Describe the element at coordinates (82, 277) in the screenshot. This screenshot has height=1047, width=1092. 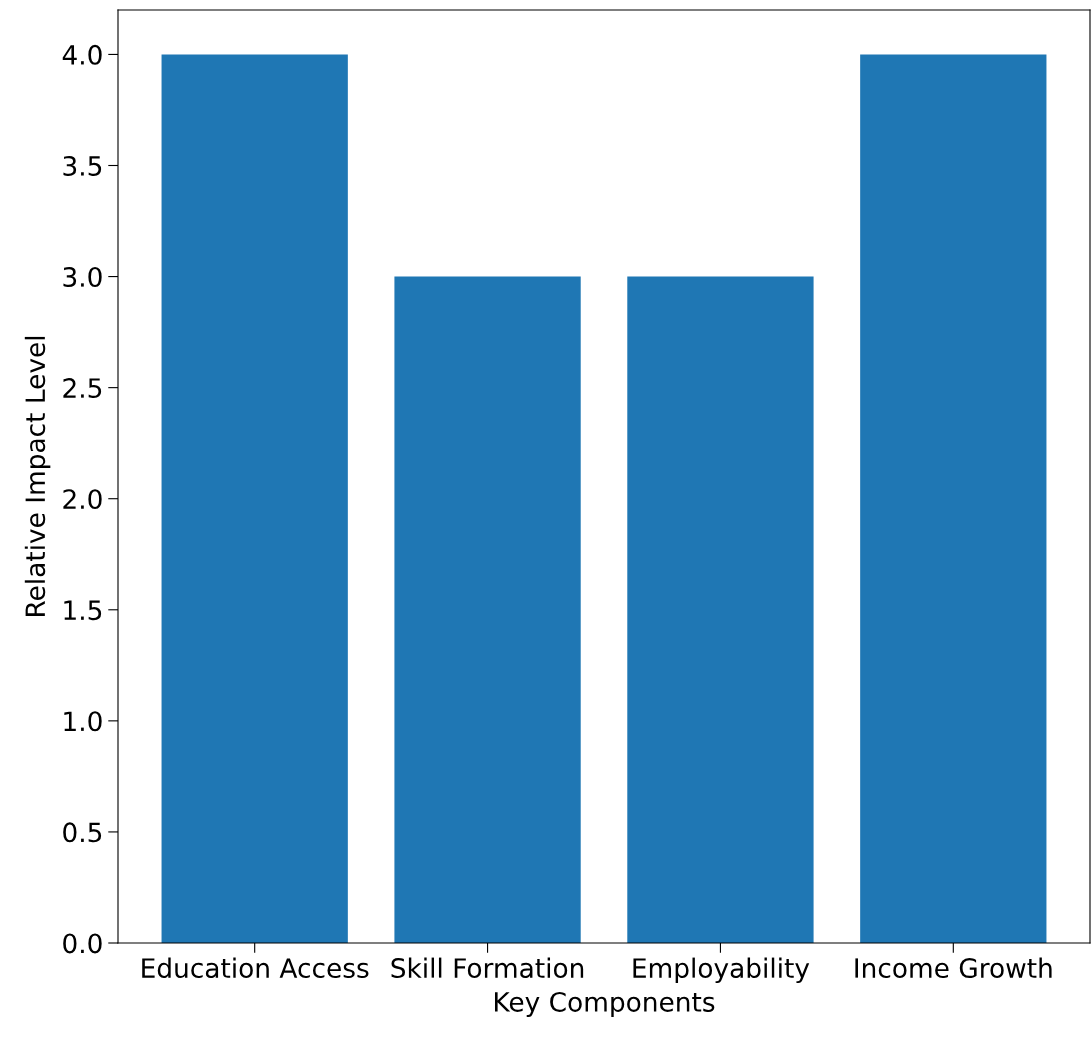
I see `y-tick-label: 3.0` at that location.